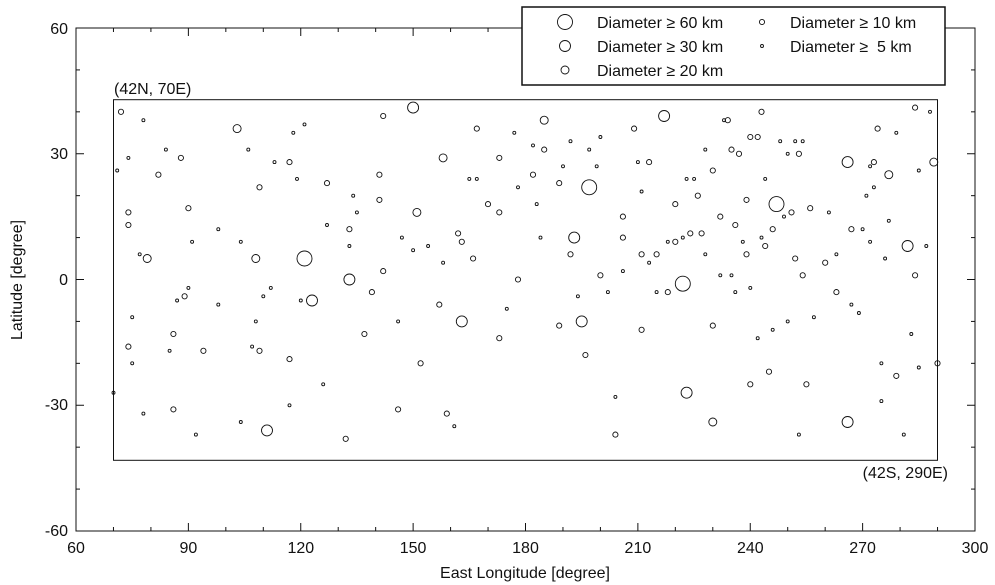 Image resolution: width=995 pixels, height=585 pixels. What do you see at coordinates (56, 531) in the screenshot?
I see `y-tick-label: -60` at bounding box center [56, 531].